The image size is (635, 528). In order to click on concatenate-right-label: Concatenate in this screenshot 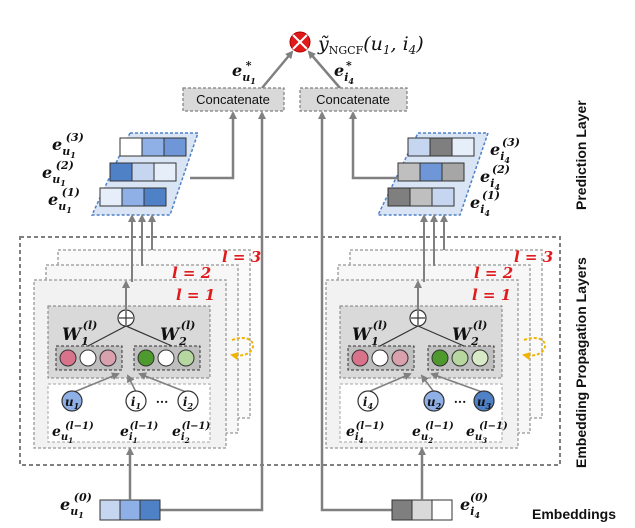, I will do `click(353, 99)`.